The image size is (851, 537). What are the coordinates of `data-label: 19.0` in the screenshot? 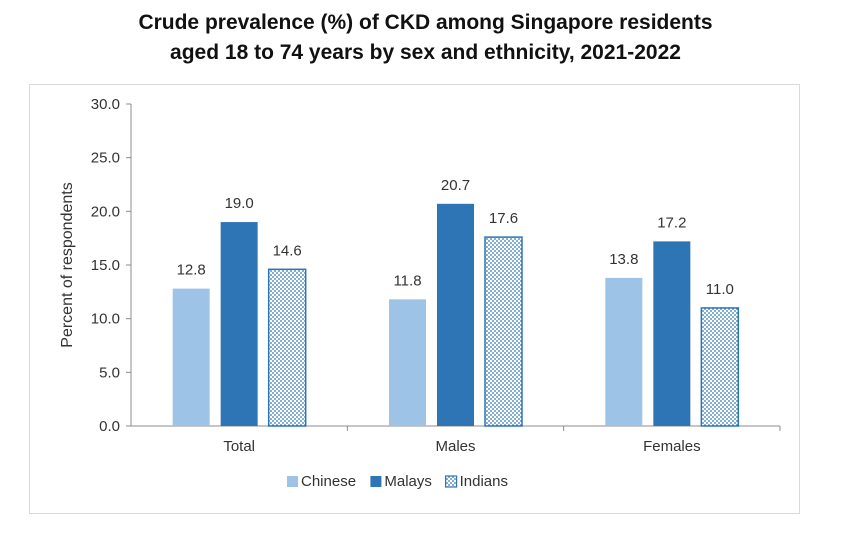 It's located at (239, 203).